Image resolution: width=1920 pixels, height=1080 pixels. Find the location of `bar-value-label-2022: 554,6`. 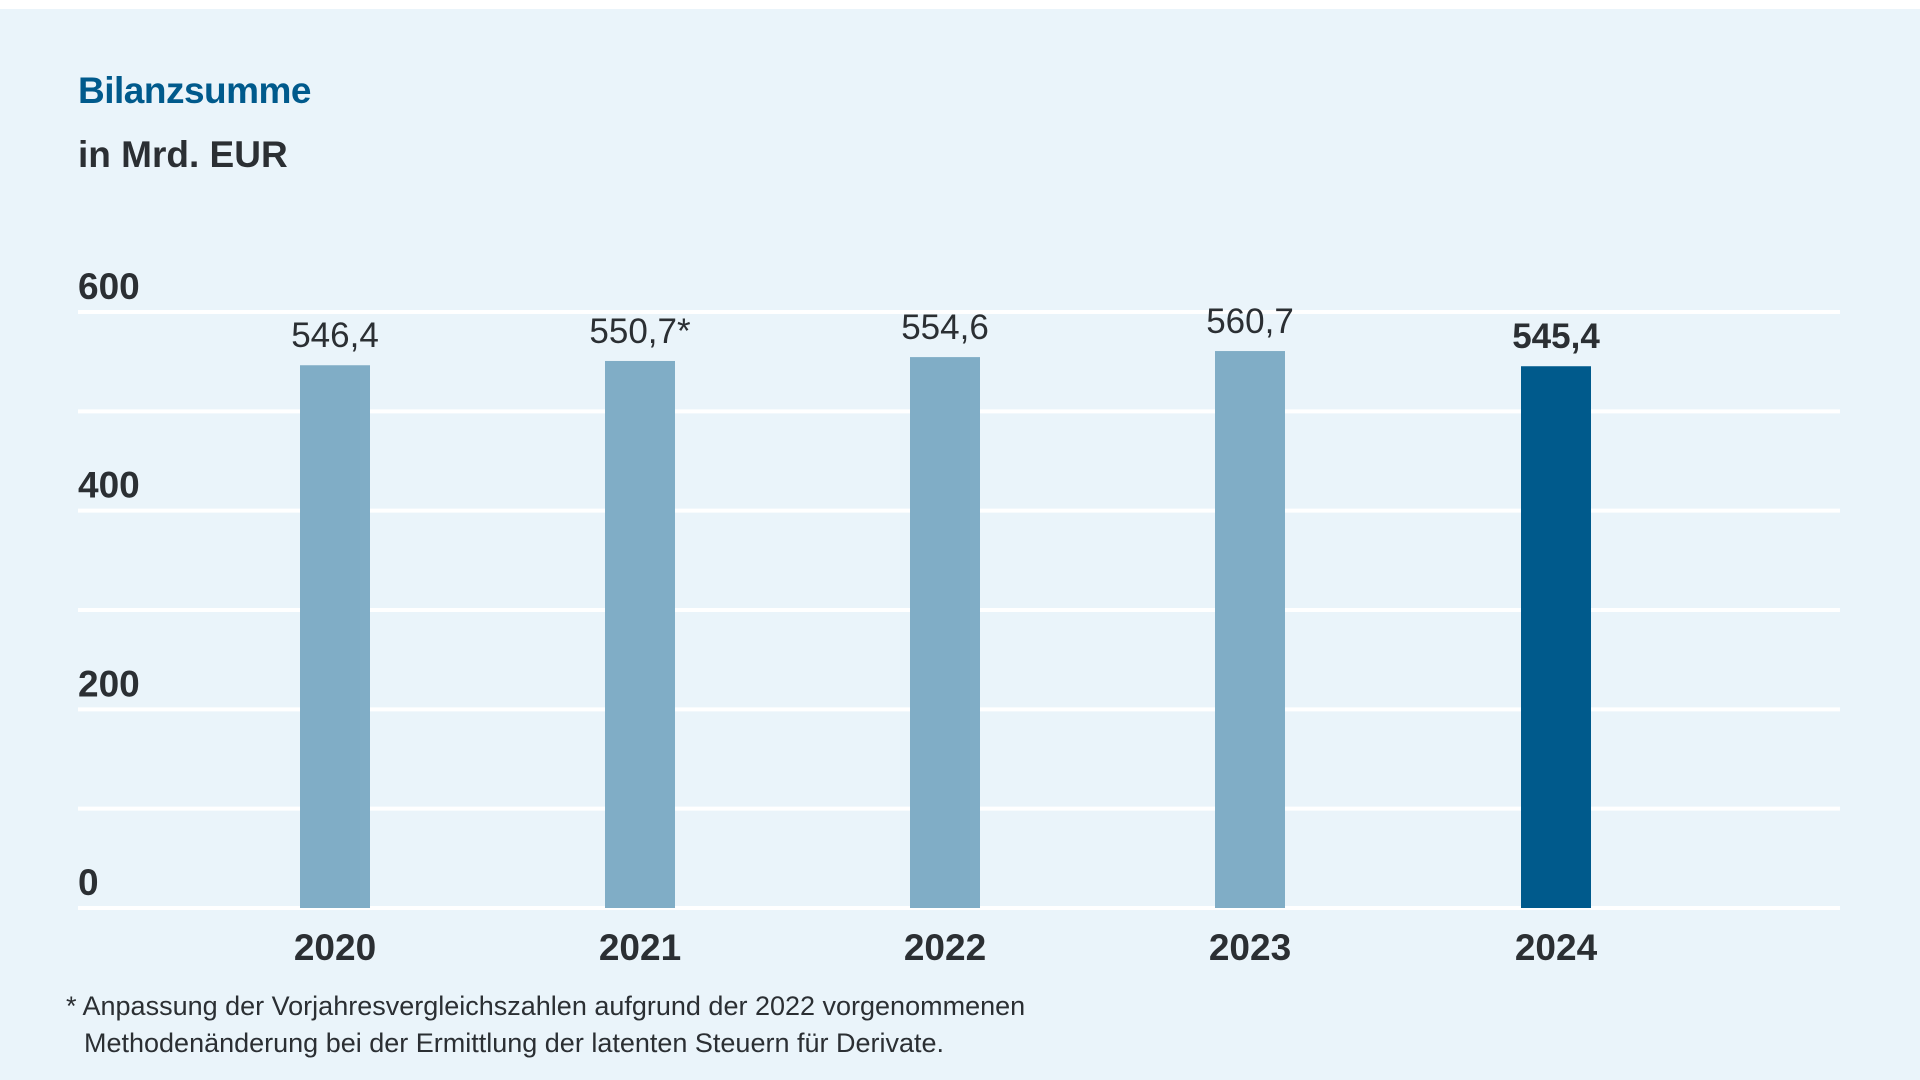

bar-value-label-2022: 554,6 is located at coordinates (945, 327).